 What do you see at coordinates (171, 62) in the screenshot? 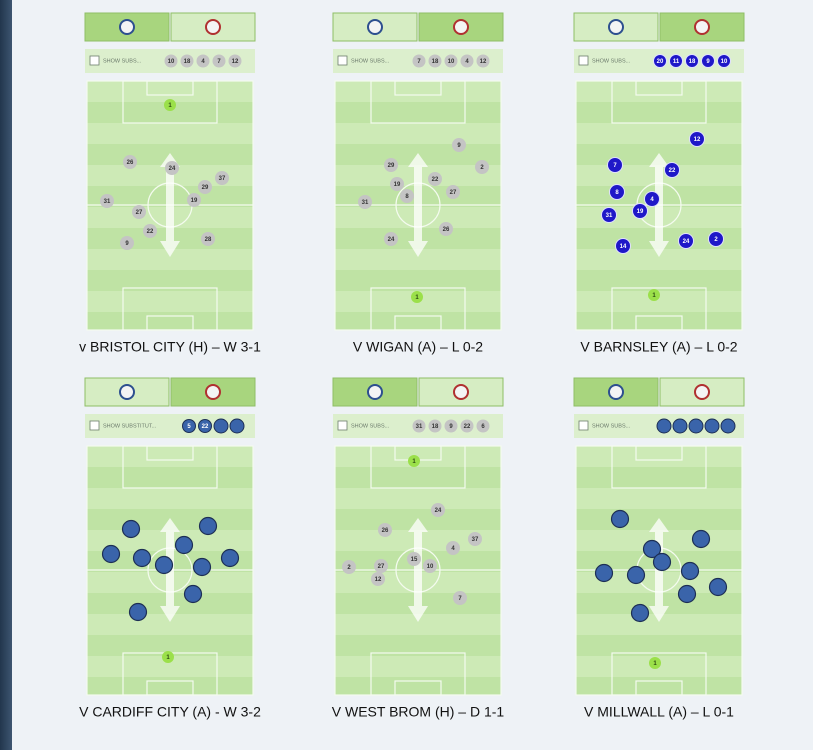
I see `sub-number: 10` at bounding box center [171, 62].